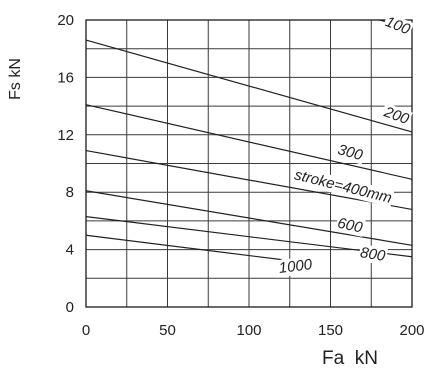  I want to click on y-tick-label-2: 8, so click(70, 192).